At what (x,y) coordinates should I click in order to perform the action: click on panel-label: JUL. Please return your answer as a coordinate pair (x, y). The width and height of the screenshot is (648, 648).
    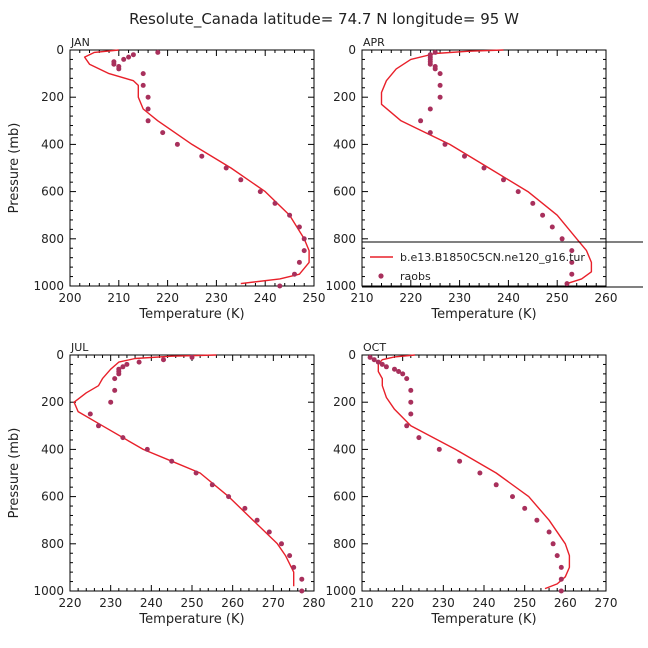
    Looking at the image, I should click on (79, 347).